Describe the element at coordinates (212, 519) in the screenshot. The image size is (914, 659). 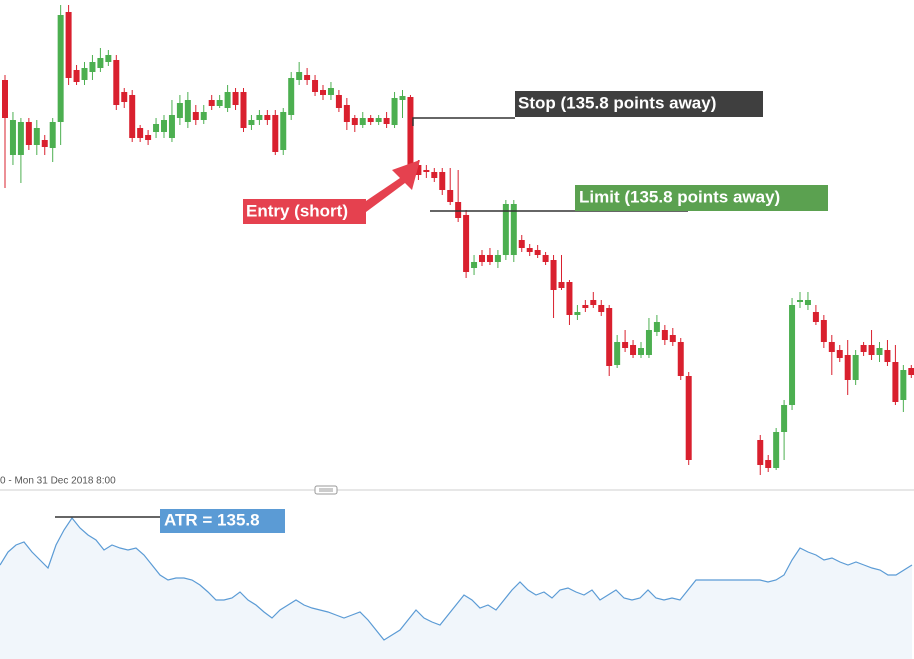
I see `atr-label: ATR = 135.8` at that location.